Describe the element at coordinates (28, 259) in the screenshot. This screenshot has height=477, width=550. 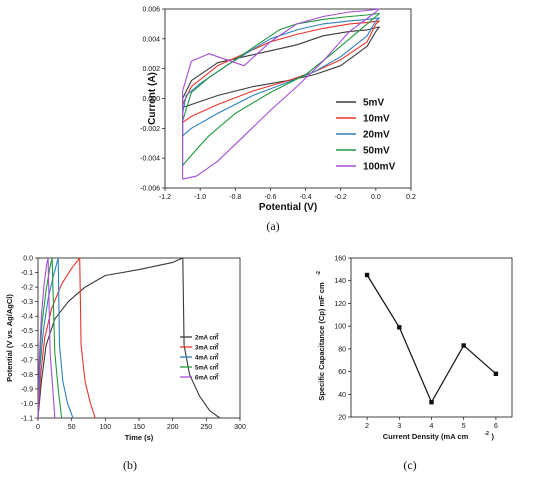
I see `y-tick-label: 0.0` at that location.